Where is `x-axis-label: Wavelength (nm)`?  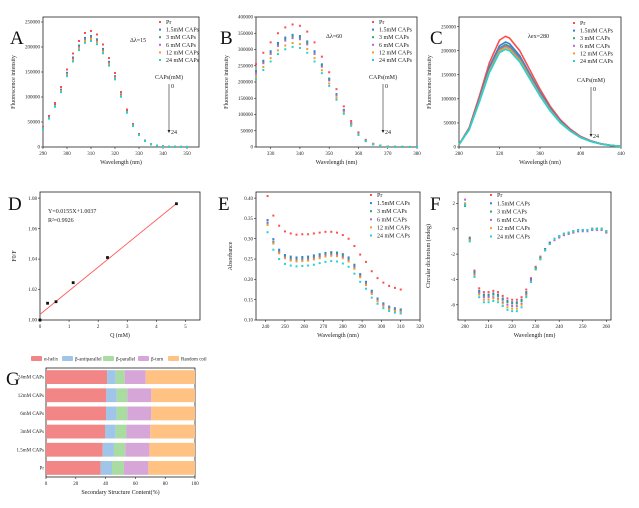 x-axis-label: Wavelength (nm) is located at coordinates (338, 335).